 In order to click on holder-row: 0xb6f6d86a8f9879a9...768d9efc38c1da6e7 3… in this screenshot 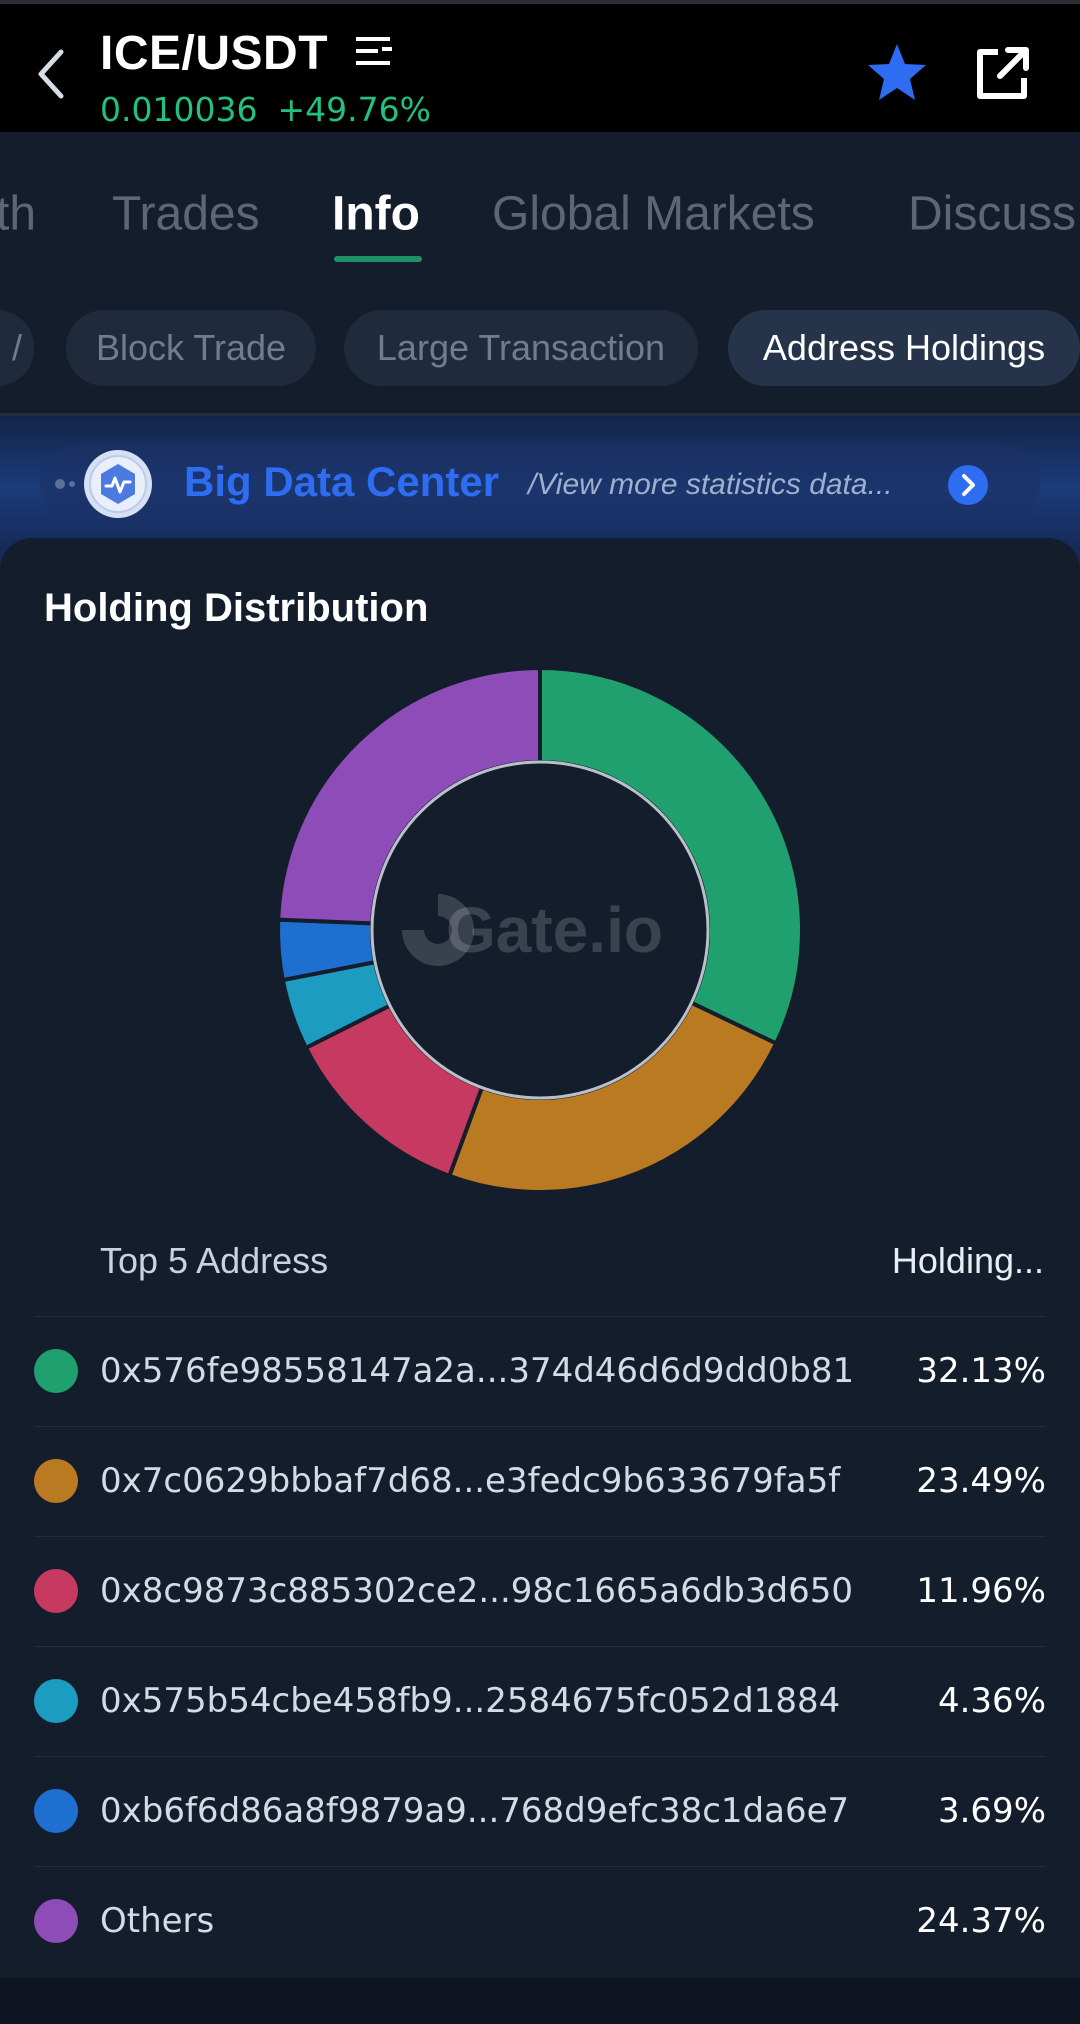, I will do `click(540, 1811)`.